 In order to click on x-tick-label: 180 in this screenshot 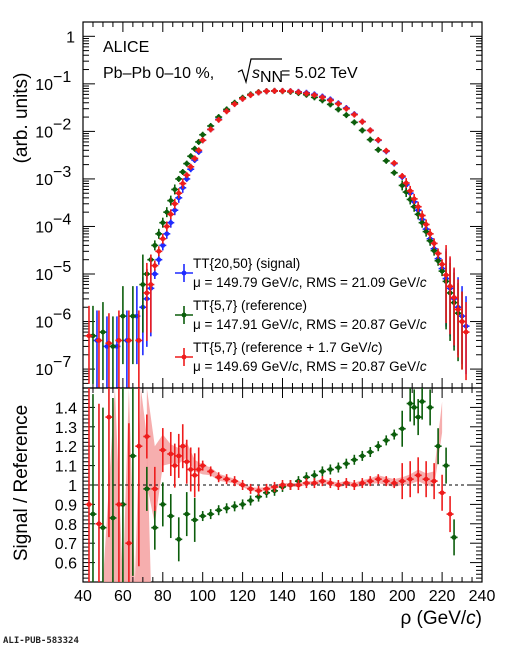, I will do `click(362, 596)`.